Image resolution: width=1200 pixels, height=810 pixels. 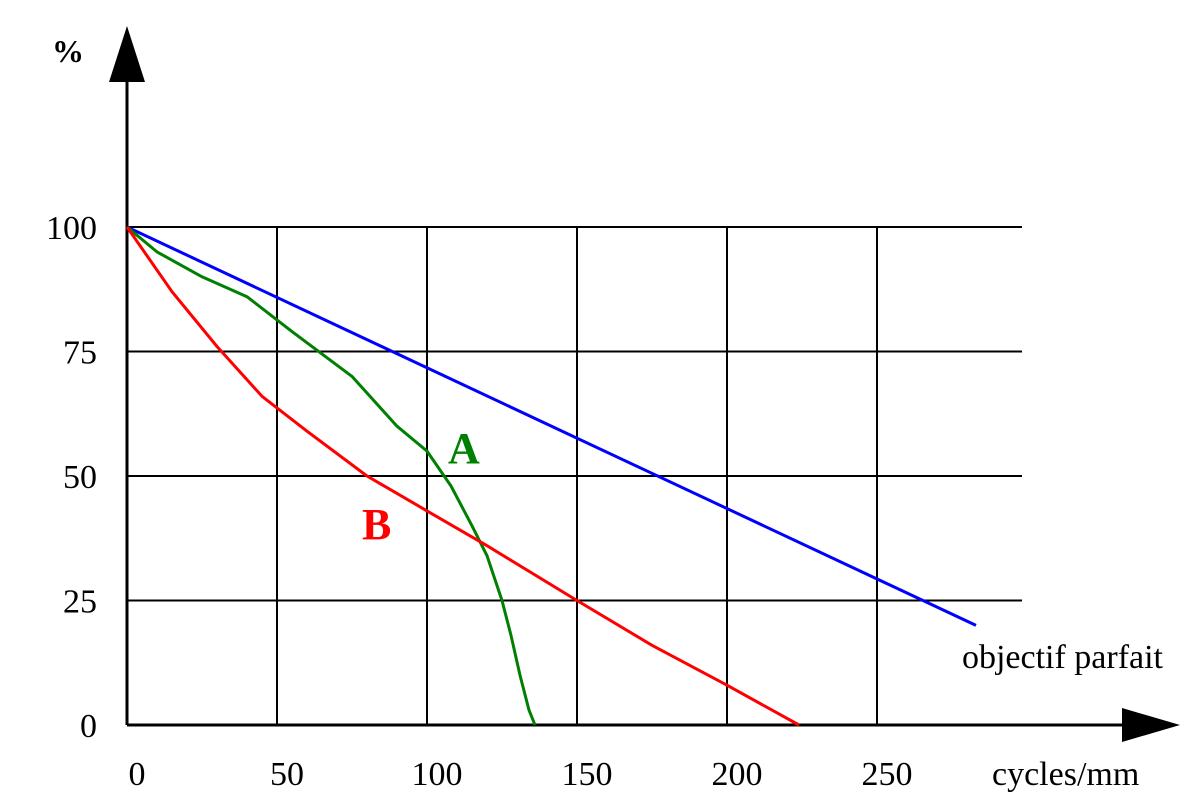 I want to click on y-tick-label: 0, so click(x=88, y=726).